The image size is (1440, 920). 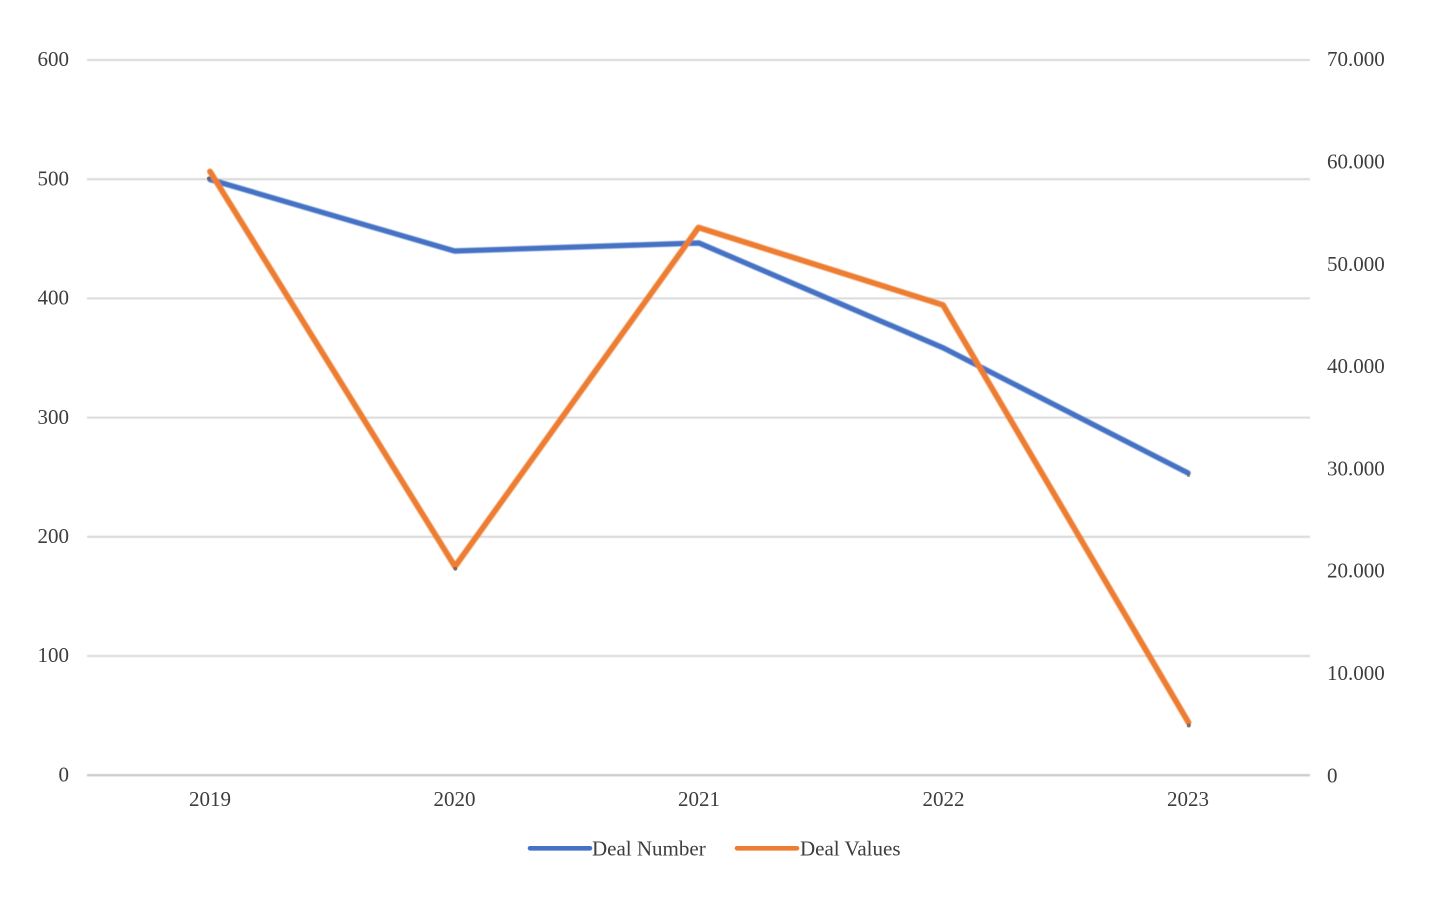 I want to click on svg-text: 50.000, so click(x=1356, y=264).